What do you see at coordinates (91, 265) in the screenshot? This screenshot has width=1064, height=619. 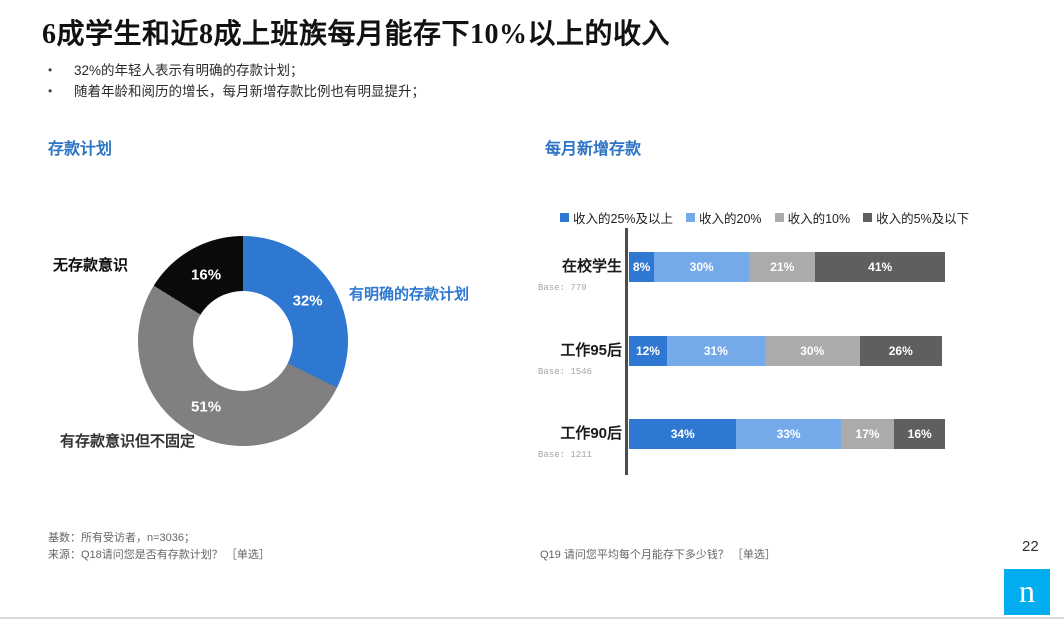 I see `donut-label-no-plan: 无存款意识` at bounding box center [91, 265].